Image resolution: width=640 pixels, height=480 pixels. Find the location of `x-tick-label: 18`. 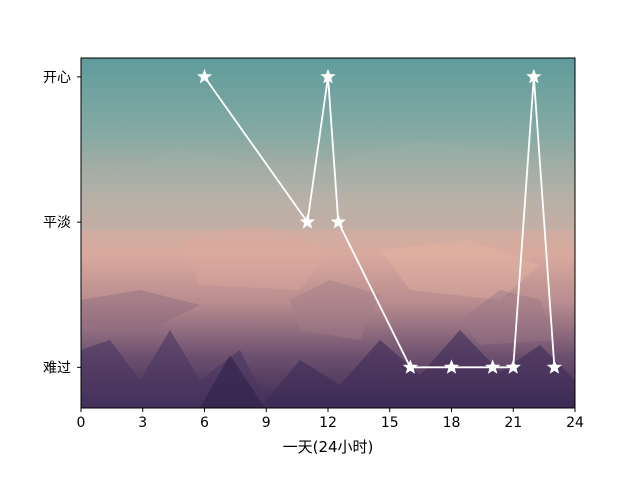

x-tick-label: 18 is located at coordinates (452, 423).